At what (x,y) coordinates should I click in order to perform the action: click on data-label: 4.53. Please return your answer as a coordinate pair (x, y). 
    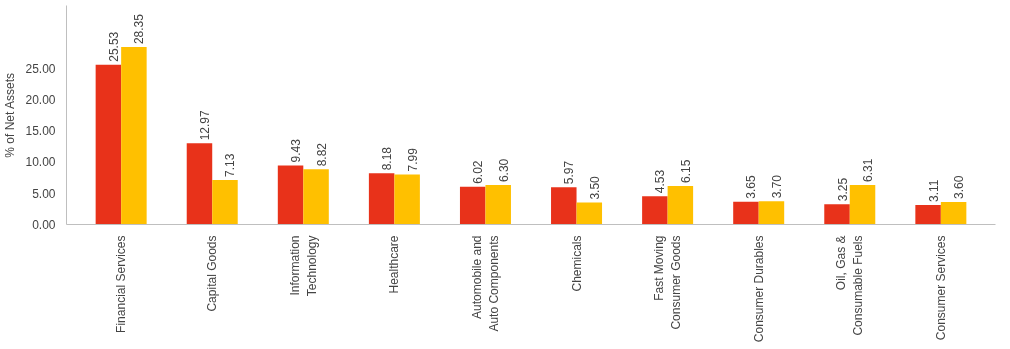
    Looking at the image, I should click on (660, 181).